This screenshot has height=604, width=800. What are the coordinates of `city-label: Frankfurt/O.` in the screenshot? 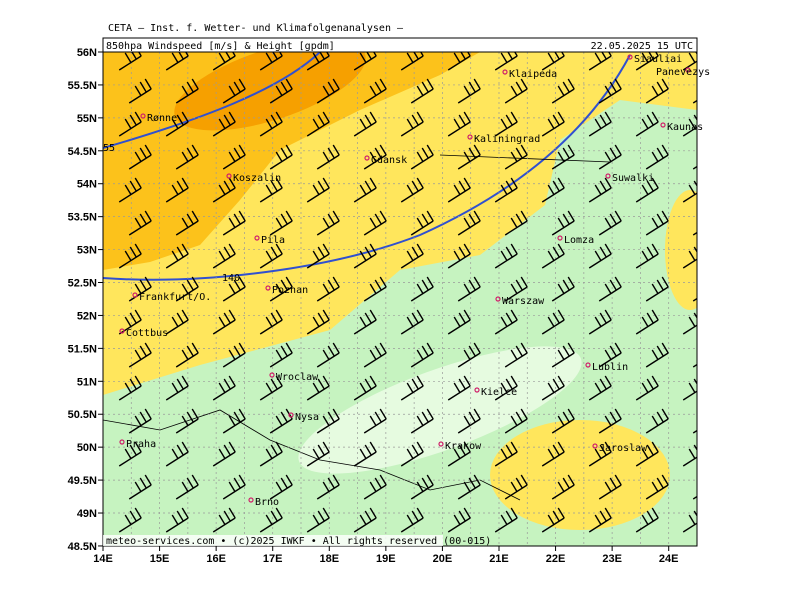 It's located at (175, 297).